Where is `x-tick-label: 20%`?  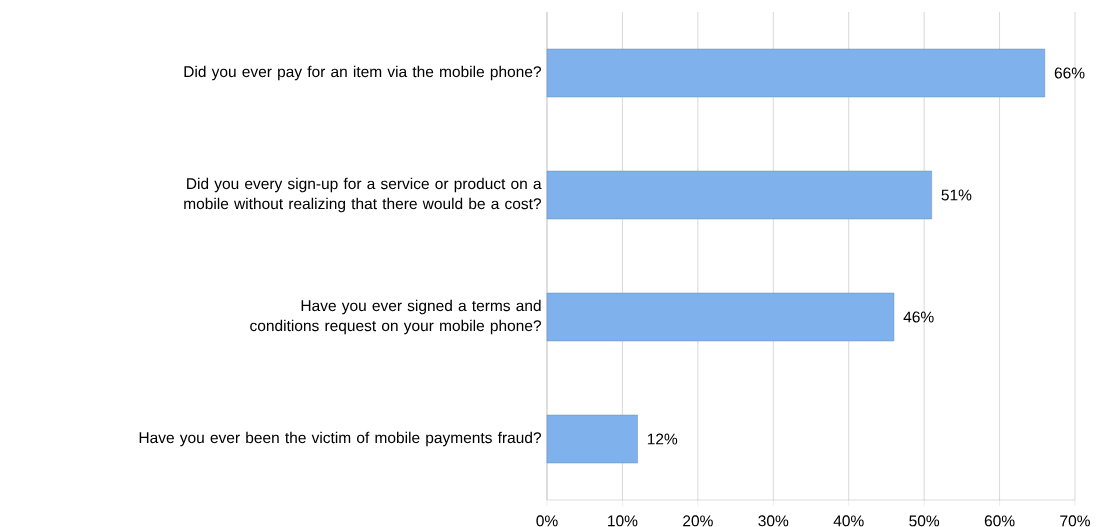 x-tick-label: 20% is located at coordinates (698, 521).